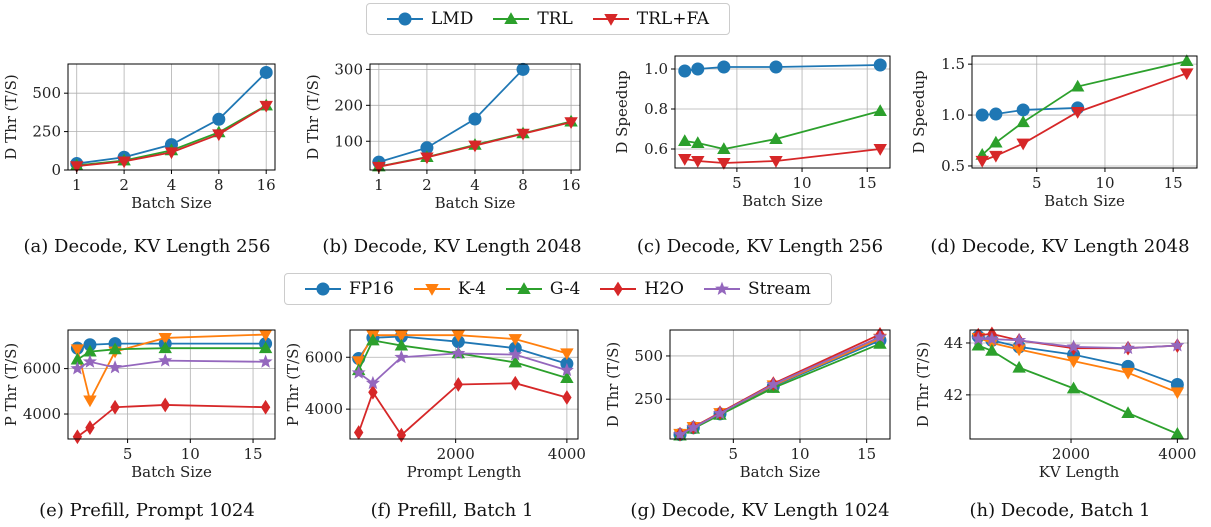 The height and width of the screenshot is (527, 1211). I want to click on legend-marker-trl, so click(511, 18).